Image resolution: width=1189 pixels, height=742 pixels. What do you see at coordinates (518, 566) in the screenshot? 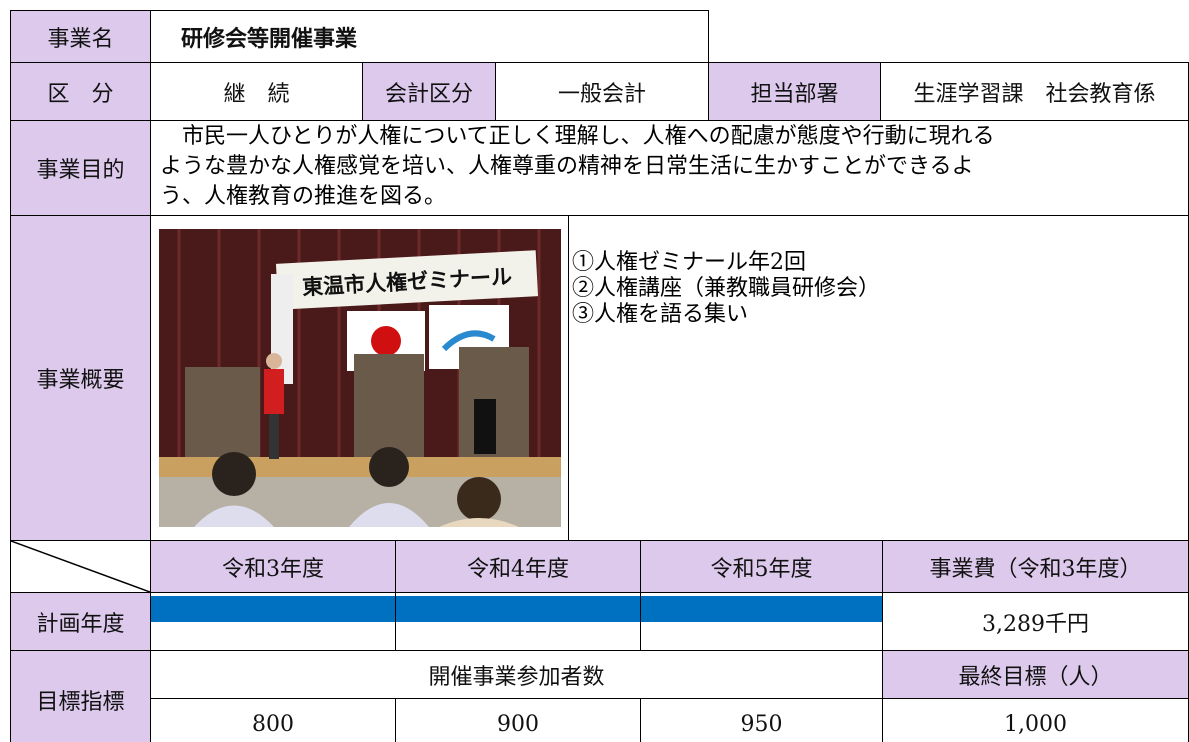
I see `header-cell: 令和4年度` at bounding box center [518, 566].